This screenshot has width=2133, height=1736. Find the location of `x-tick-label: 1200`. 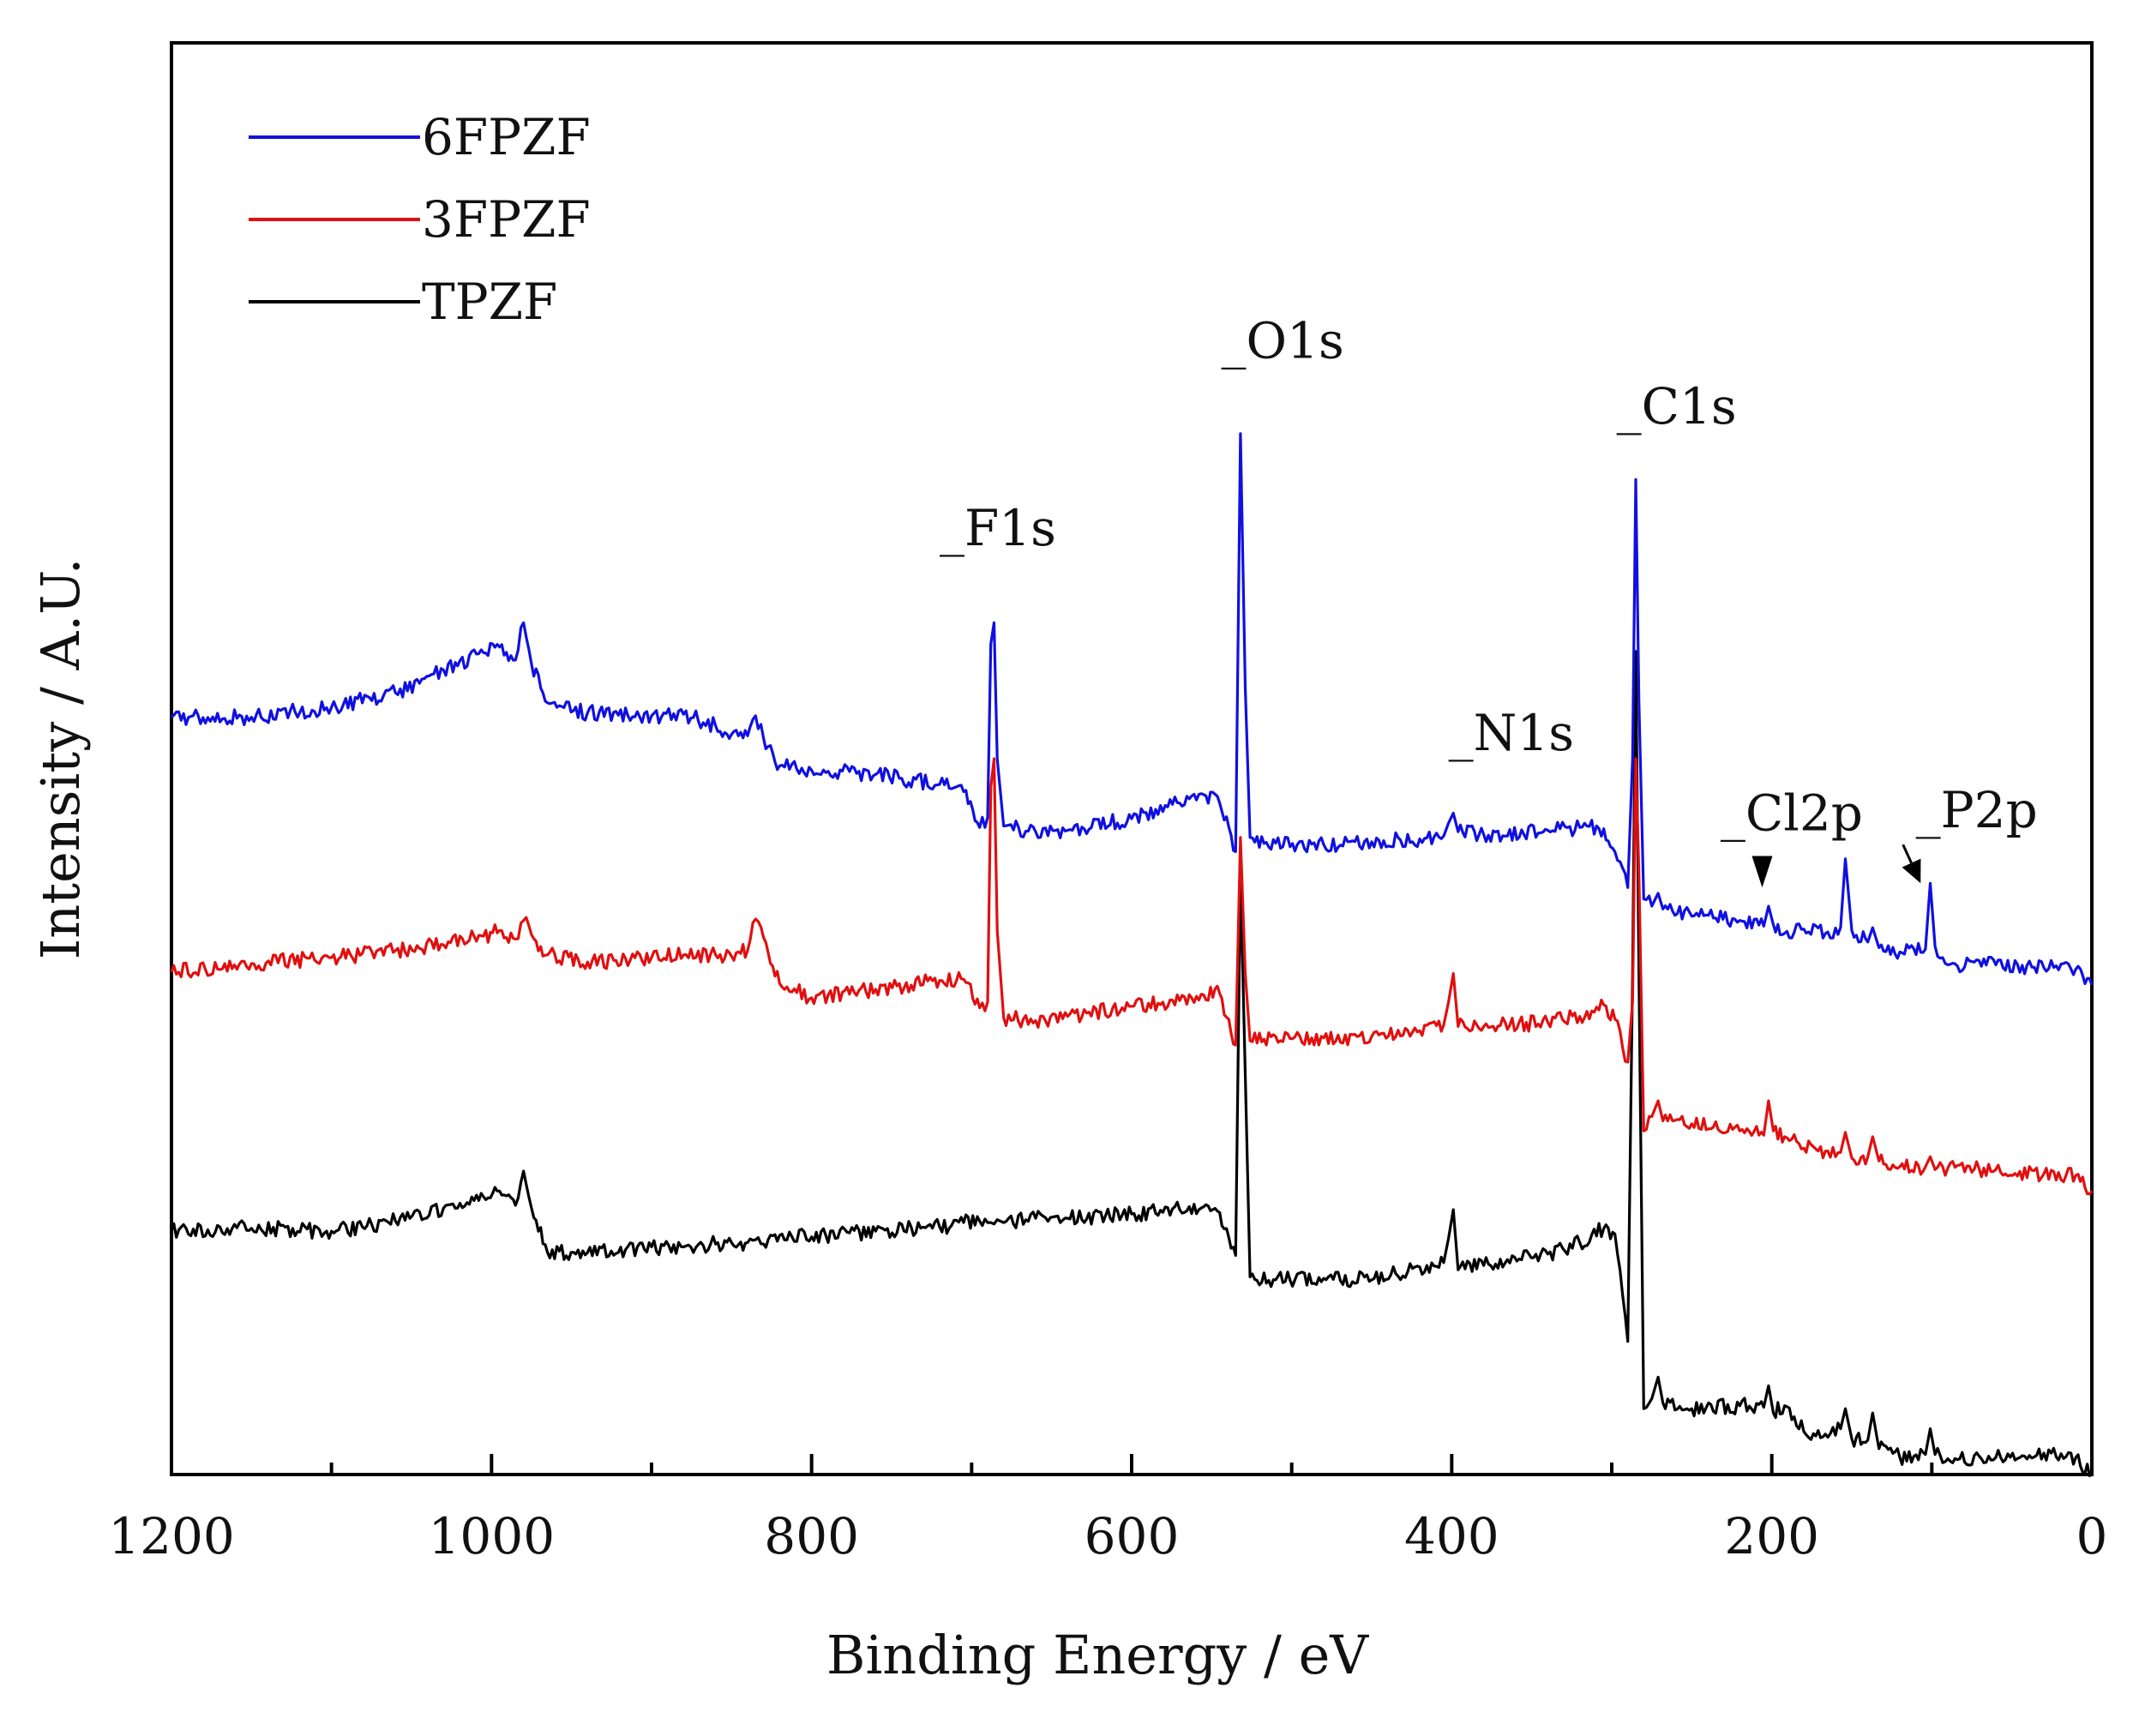

x-tick-label: 1200 is located at coordinates (171, 1536).